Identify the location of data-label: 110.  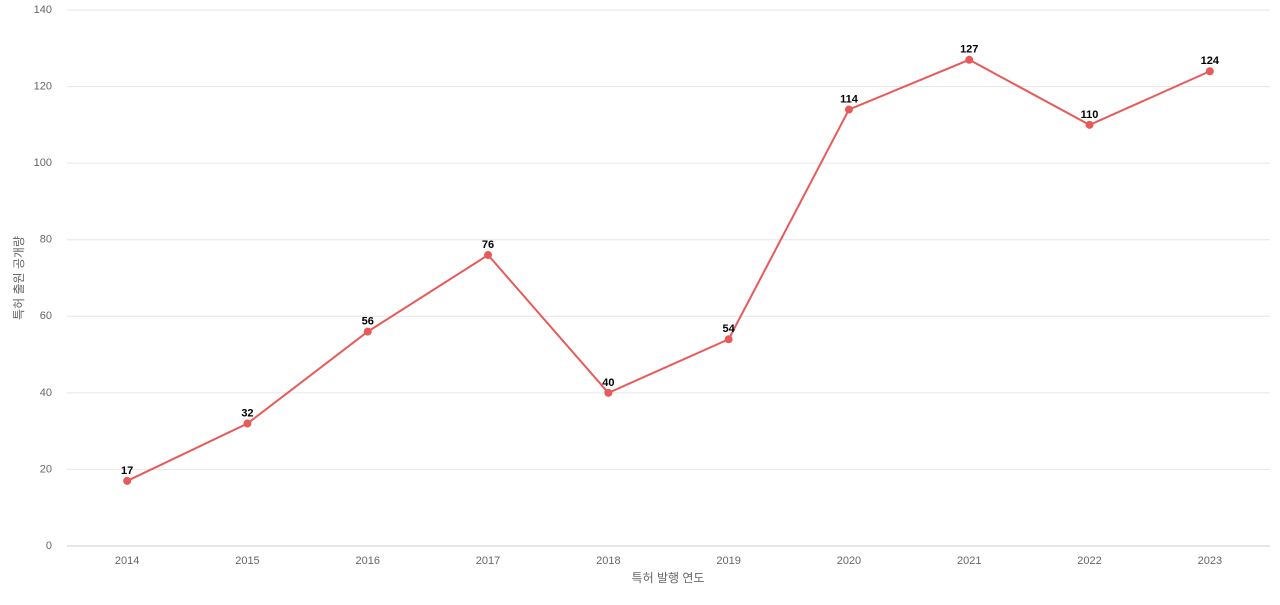
(1090, 115).